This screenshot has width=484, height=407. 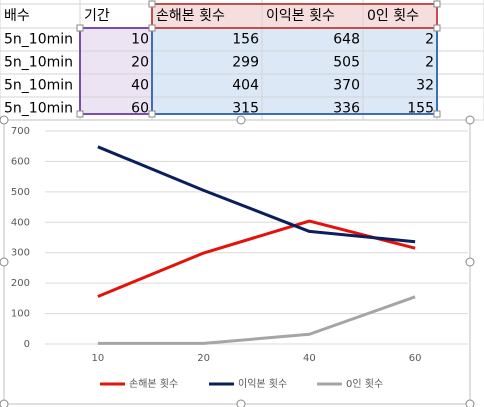 I want to click on header-cell: 손해본 횟수, so click(x=190, y=16).